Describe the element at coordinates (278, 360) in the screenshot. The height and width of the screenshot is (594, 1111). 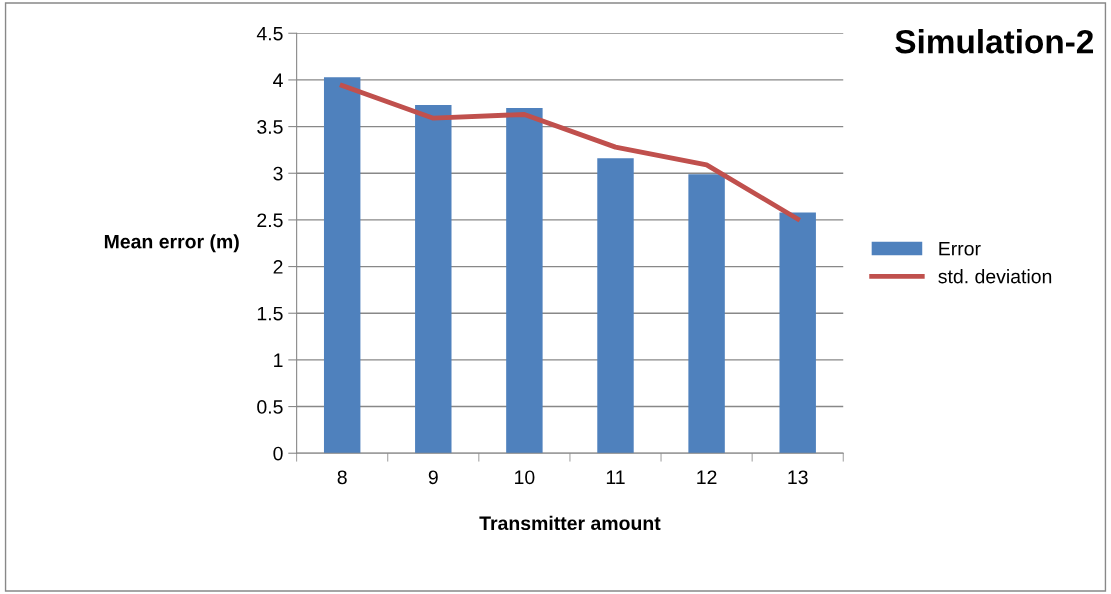
I see `y-tick-label: 1` at that location.